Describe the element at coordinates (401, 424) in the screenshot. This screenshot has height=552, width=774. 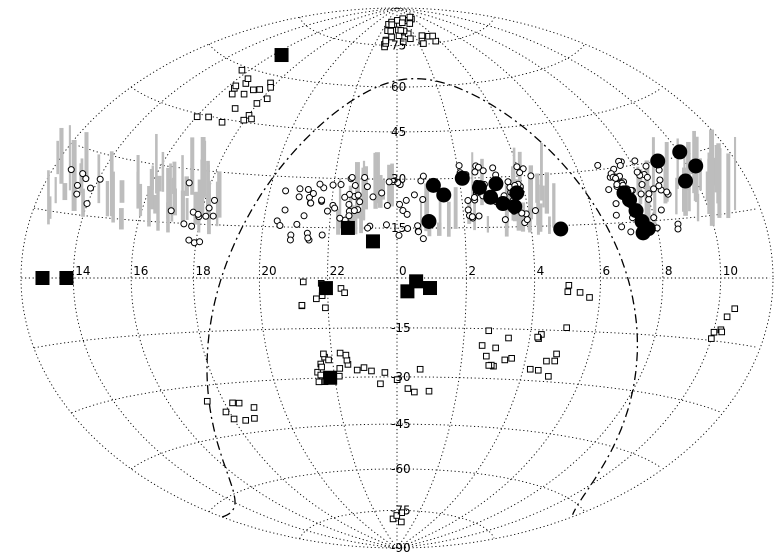
I see `dec-tick-label: -45` at that location.